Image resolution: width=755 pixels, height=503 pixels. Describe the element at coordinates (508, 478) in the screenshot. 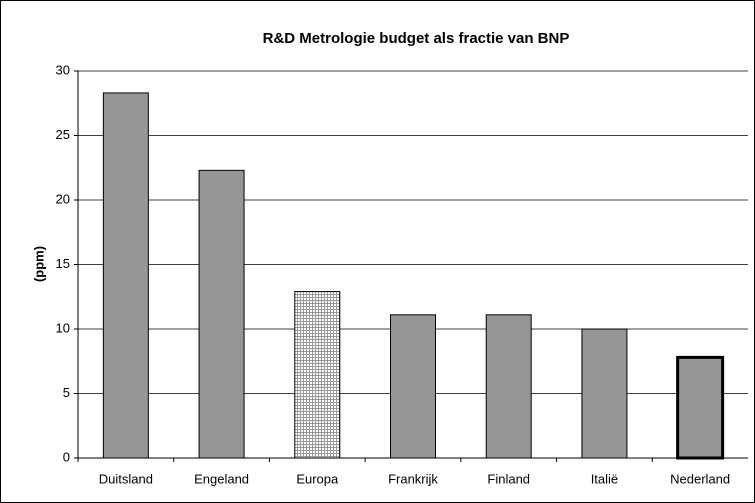

I see `x-tick-label: Finland` at that location.